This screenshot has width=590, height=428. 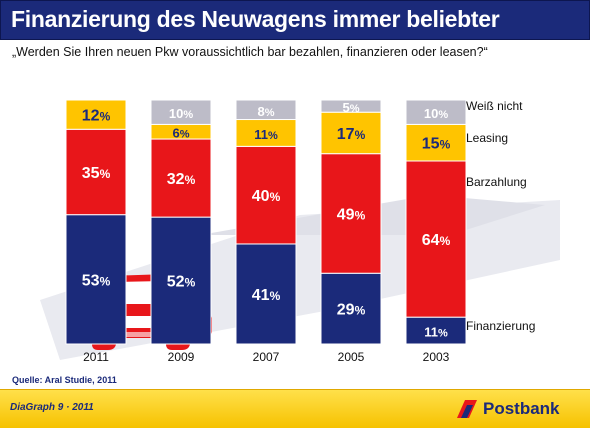 What do you see at coordinates (436, 144) in the screenshot?
I see `data-label: 15%` at bounding box center [436, 144].